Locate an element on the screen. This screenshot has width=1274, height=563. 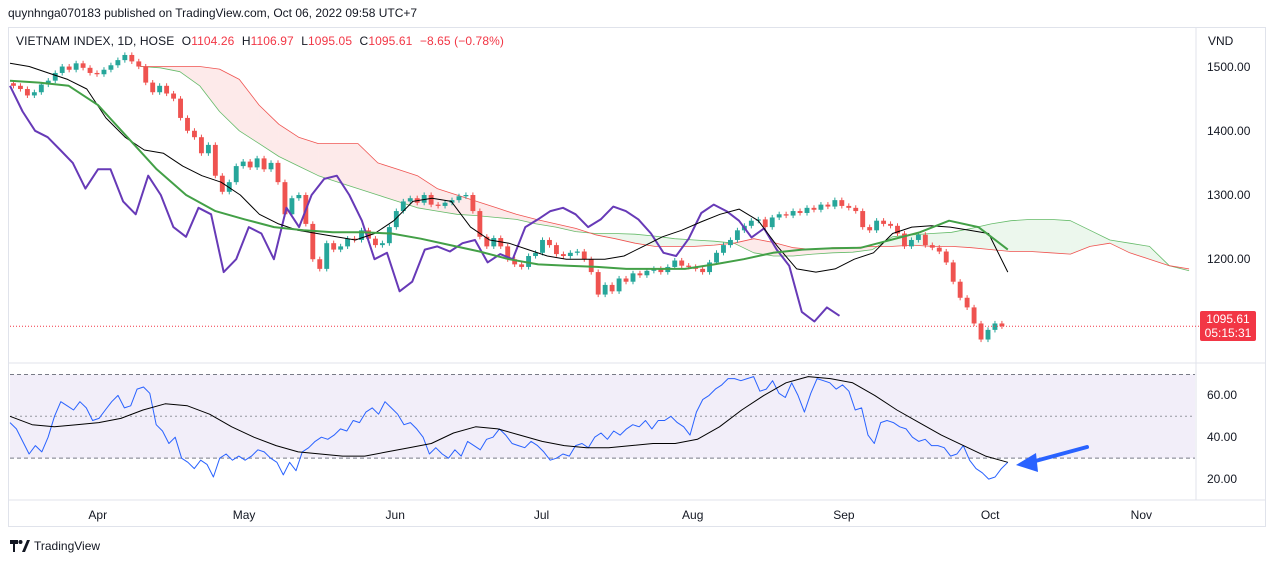
price-axis-tick: 1400.00 is located at coordinates (1229, 130).